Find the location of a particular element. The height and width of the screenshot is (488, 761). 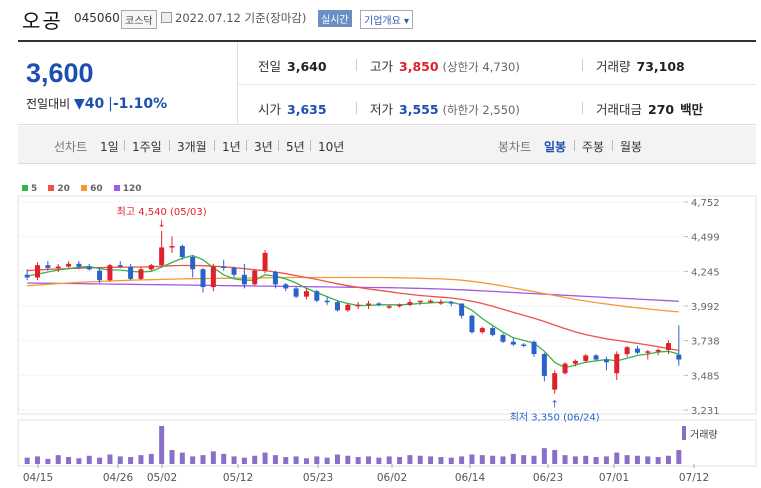

y-tick-label: 3,738 is located at coordinates (705, 342).